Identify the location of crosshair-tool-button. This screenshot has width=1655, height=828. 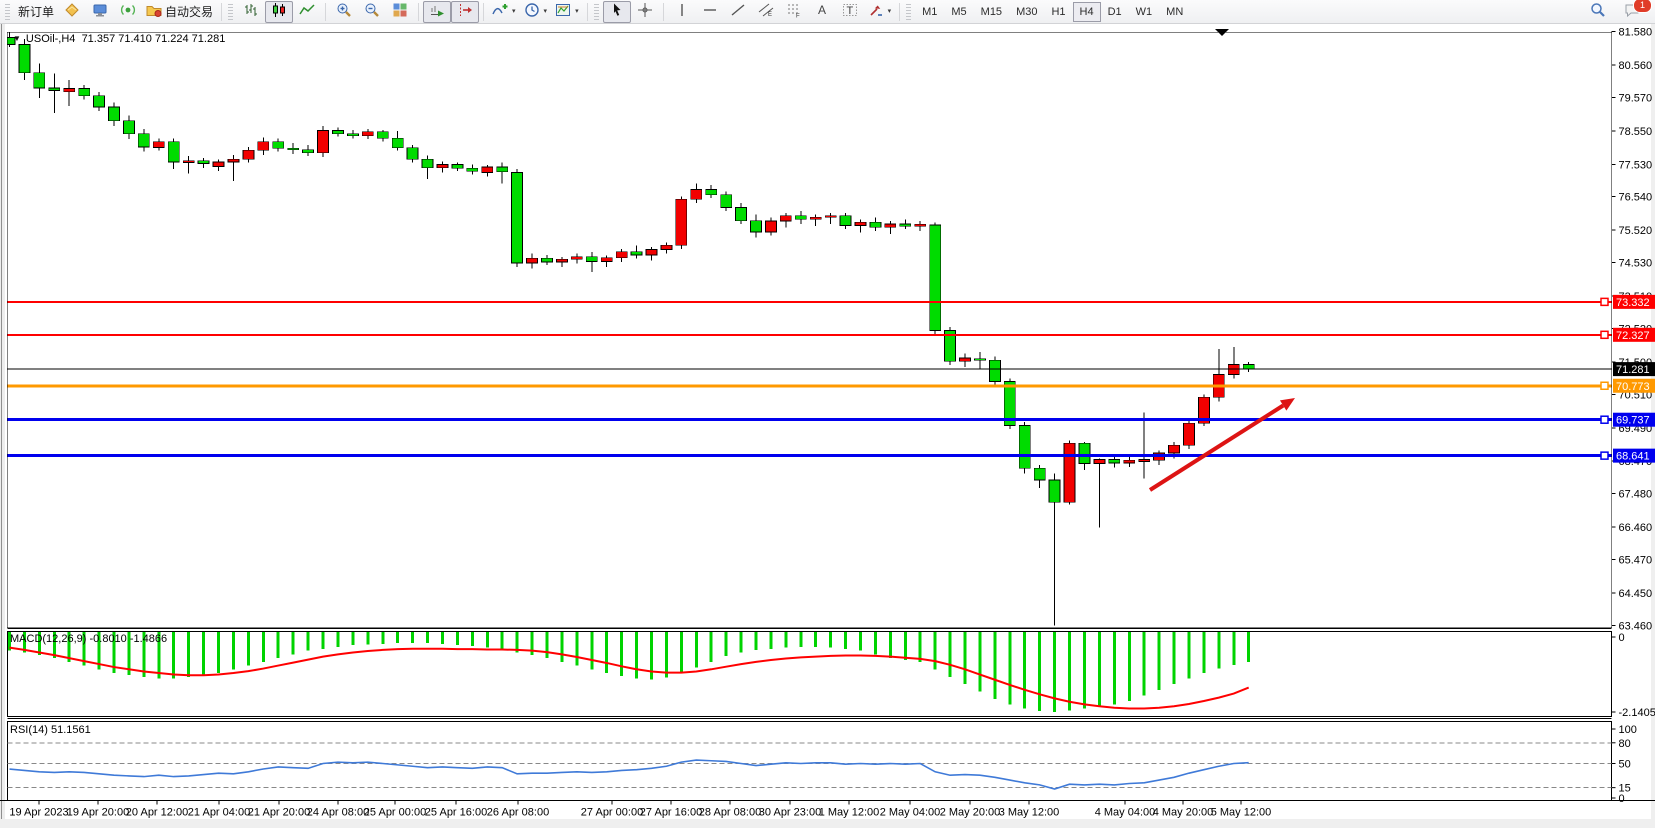
(645, 12).